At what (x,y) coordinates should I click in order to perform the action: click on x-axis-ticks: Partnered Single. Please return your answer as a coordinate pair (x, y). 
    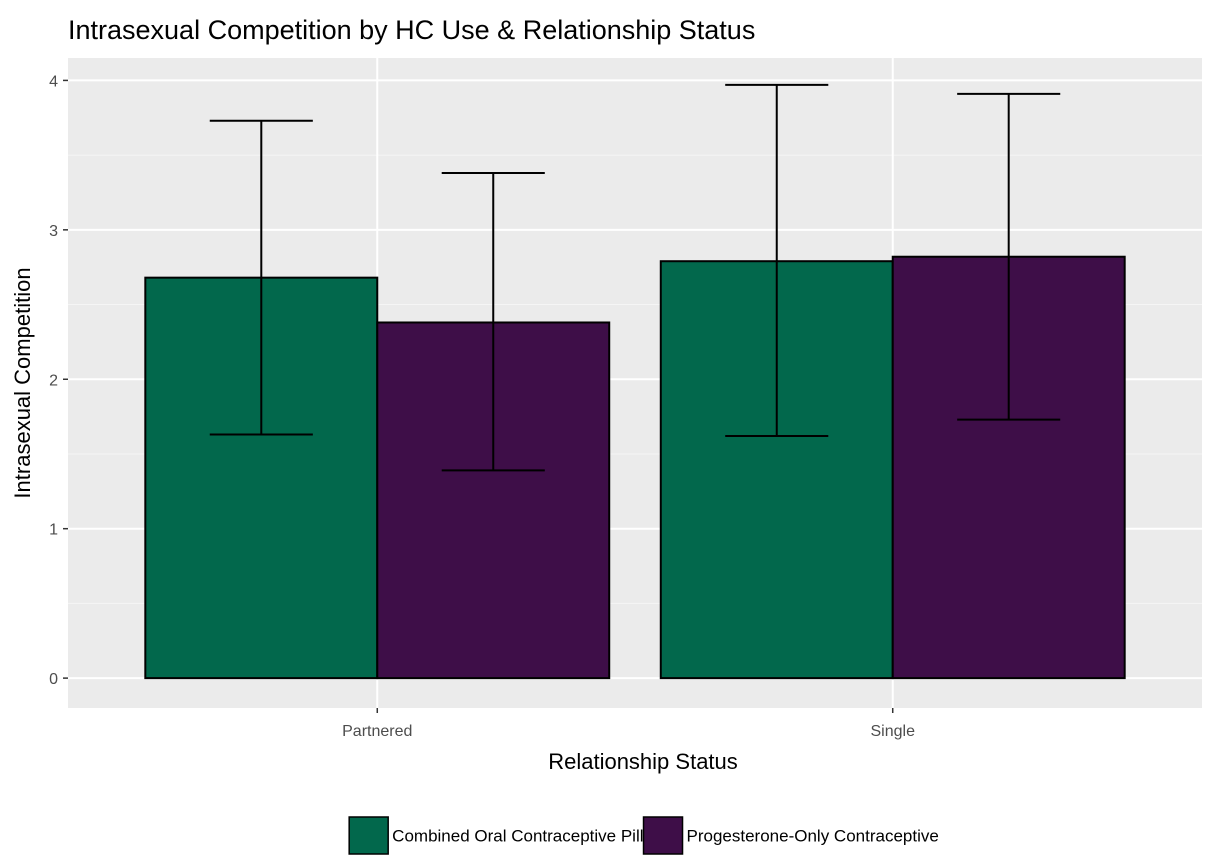
    Looking at the image, I should click on (628, 724).